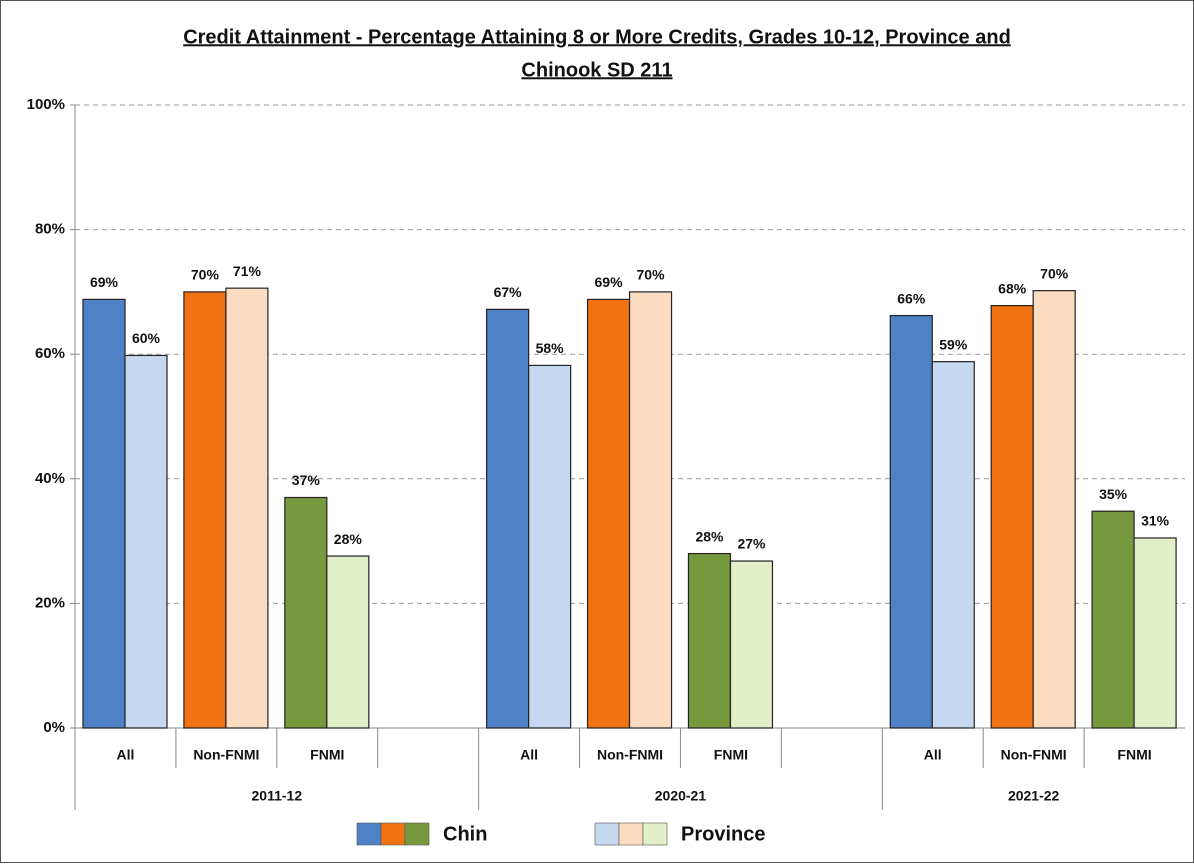 This screenshot has width=1194, height=868. I want to click on data-label: 68%, so click(1012, 288).